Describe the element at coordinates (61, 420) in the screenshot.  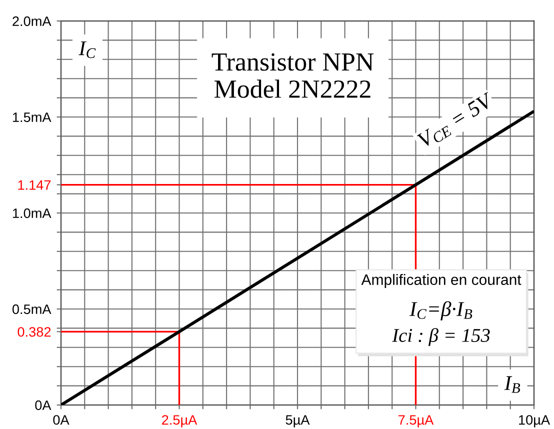
I see `x-tick-label: 0A` at that location.